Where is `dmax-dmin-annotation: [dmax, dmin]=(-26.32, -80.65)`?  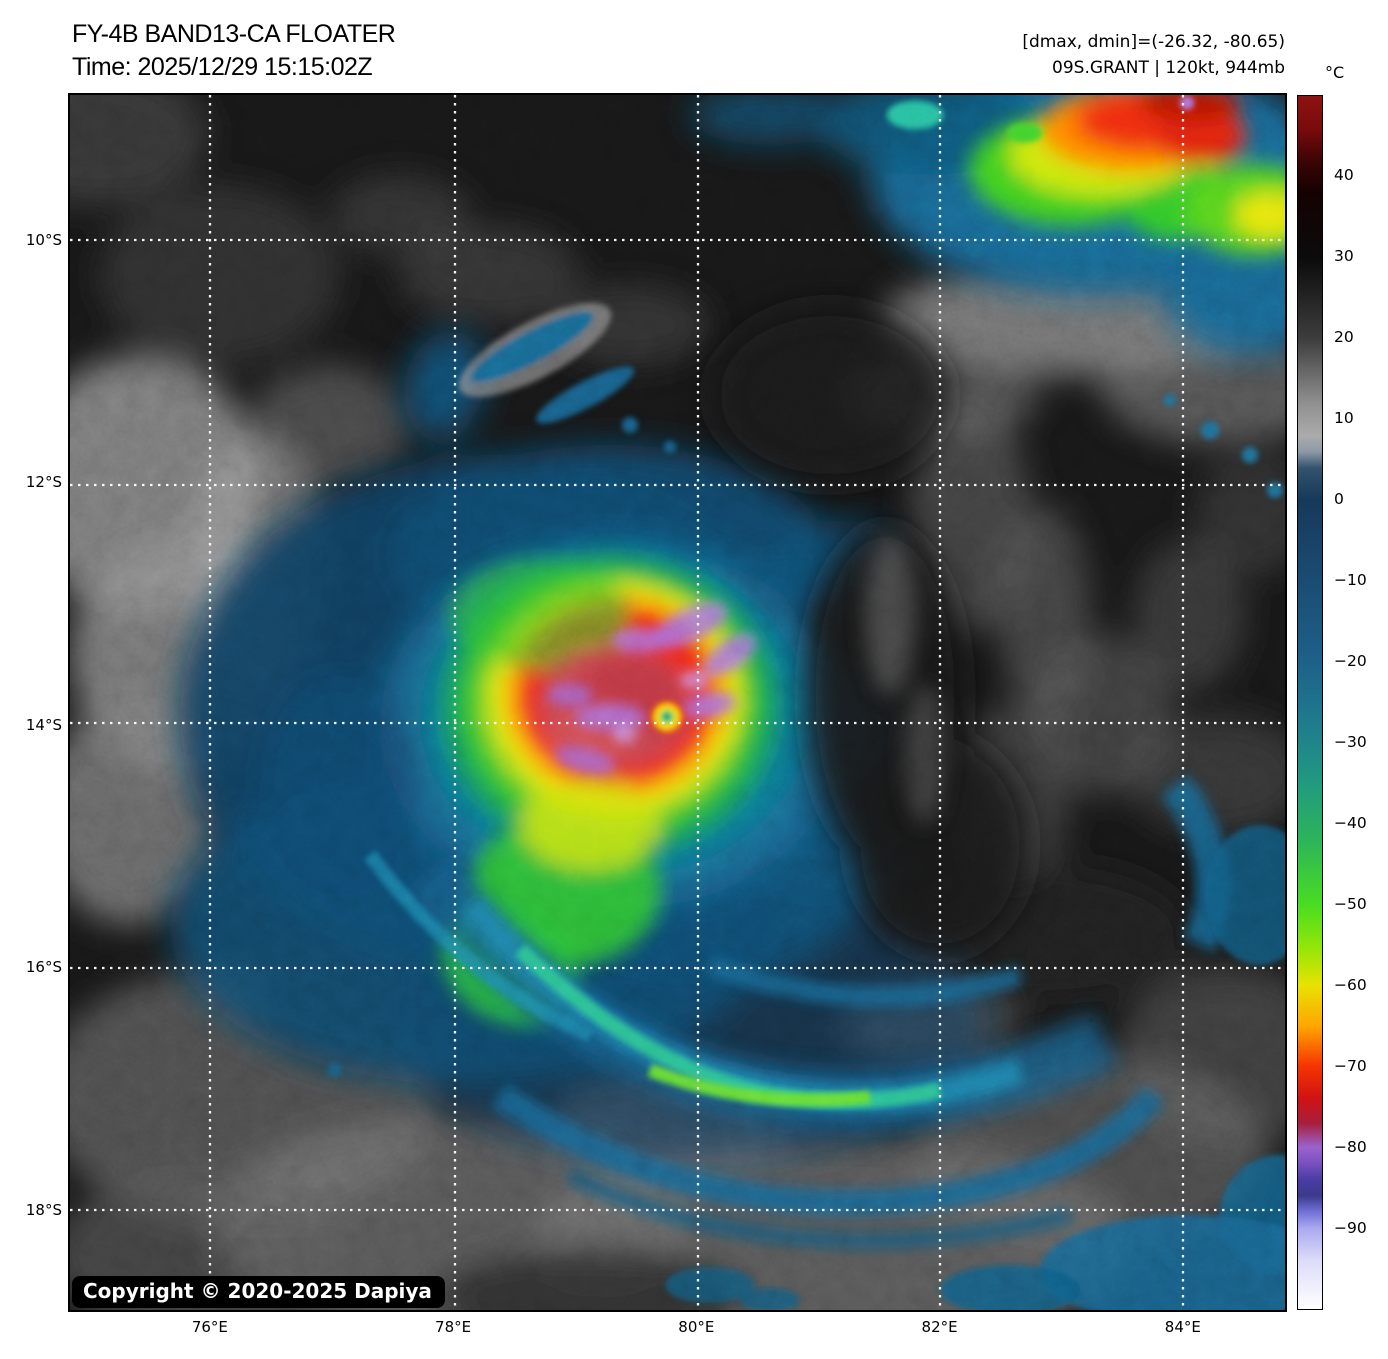
dmax-dmin-annotation: [dmax, dmin]=(-26.32, -80.65) is located at coordinates (1153, 42).